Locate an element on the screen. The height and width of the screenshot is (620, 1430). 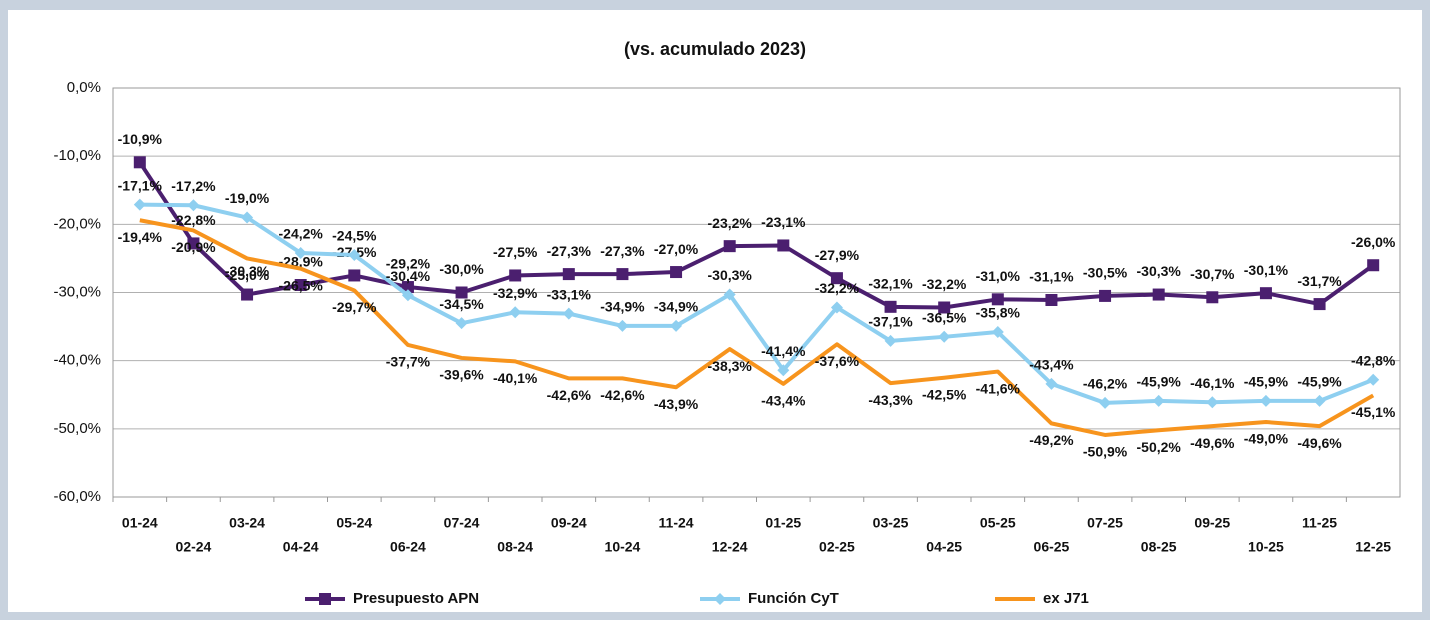
x-tick-label: 12-24 is located at coordinates (730, 547).